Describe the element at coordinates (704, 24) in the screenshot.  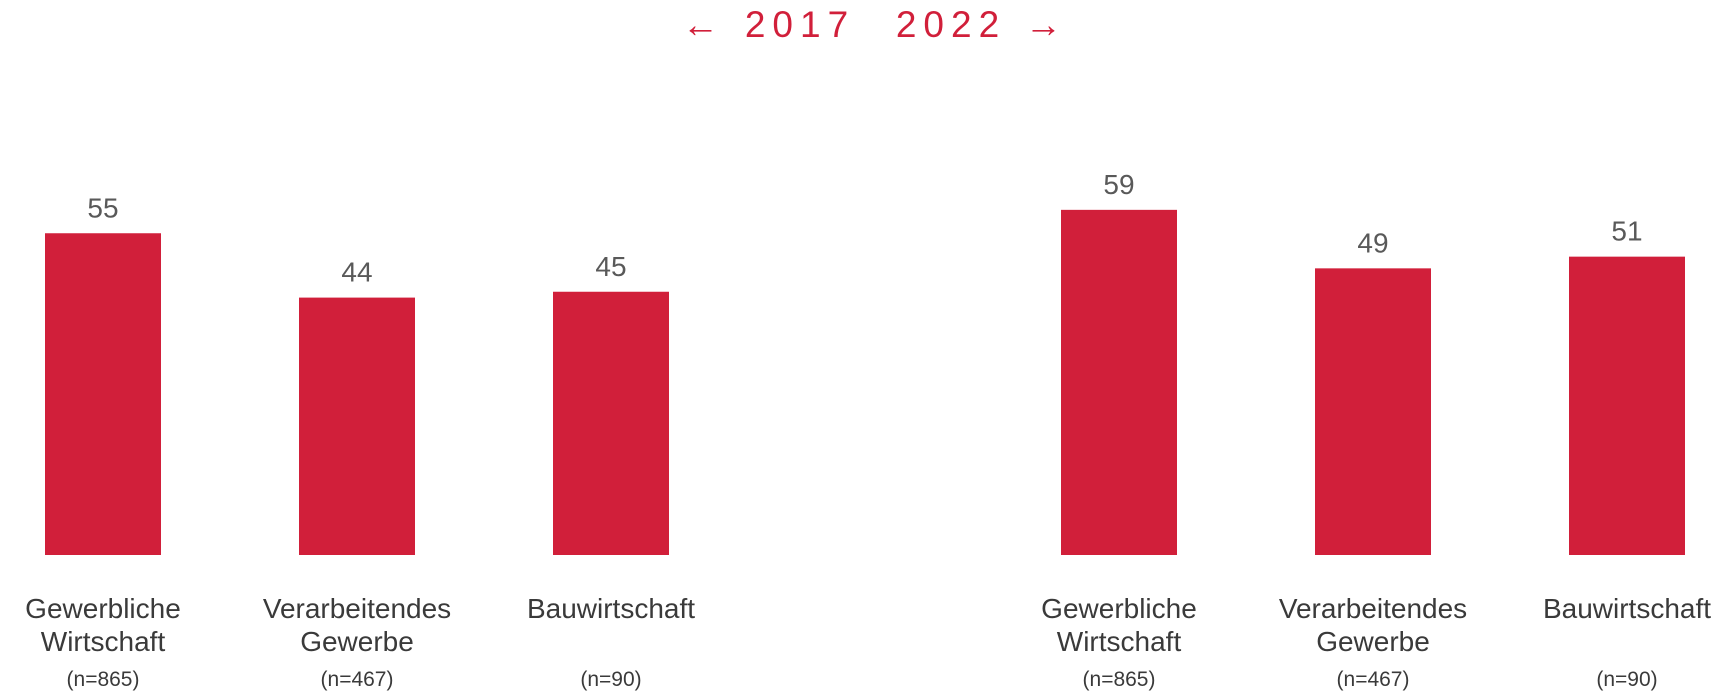
I see `arrow-left-icon: ←` at that location.